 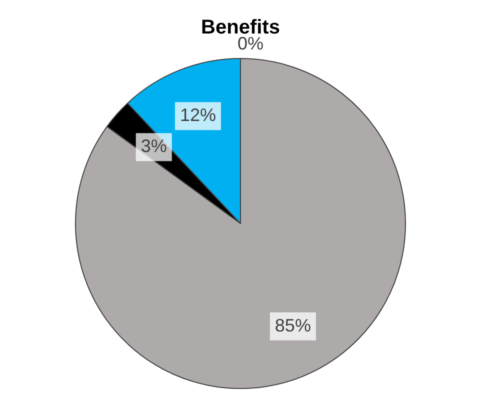 What do you see at coordinates (292, 325) in the screenshot?
I see `data-label: 85%` at bounding box center [292, 325].